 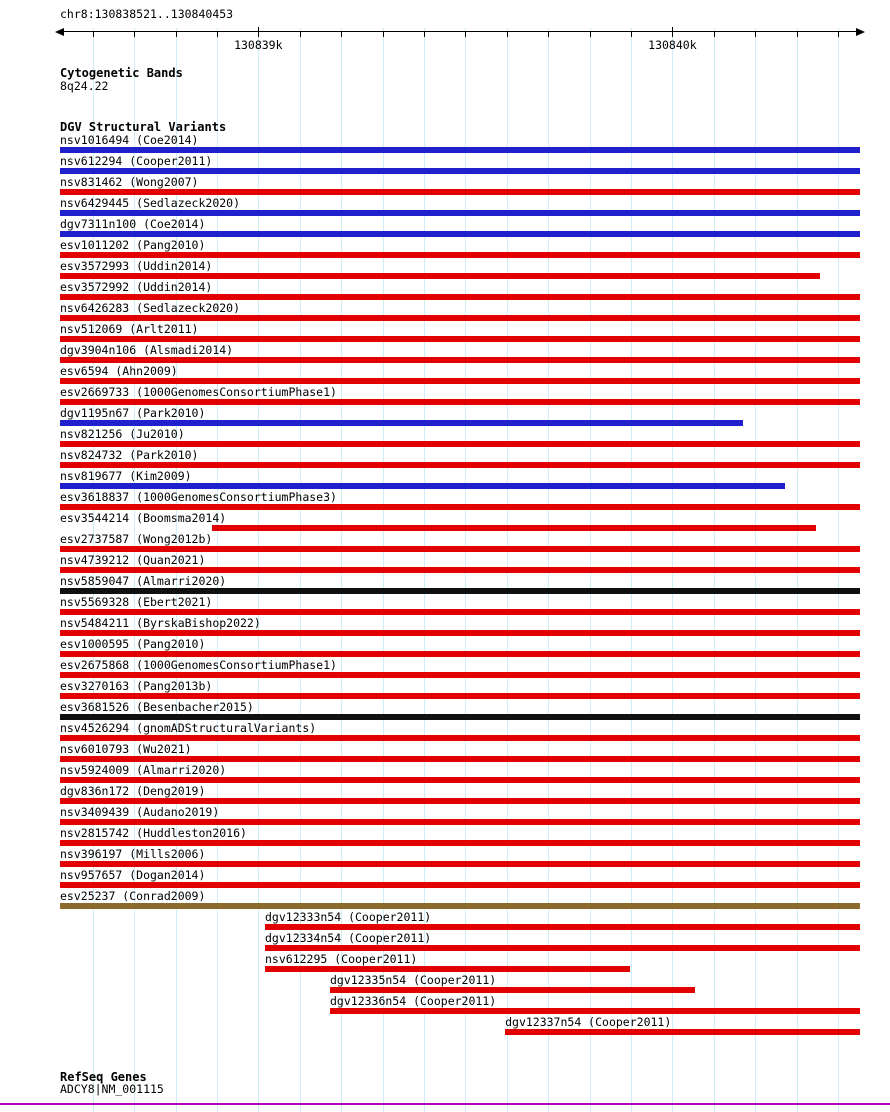 I want to click on variant-label: dgv12336n54 (Cooper2011), so click(x=413, y=1001).